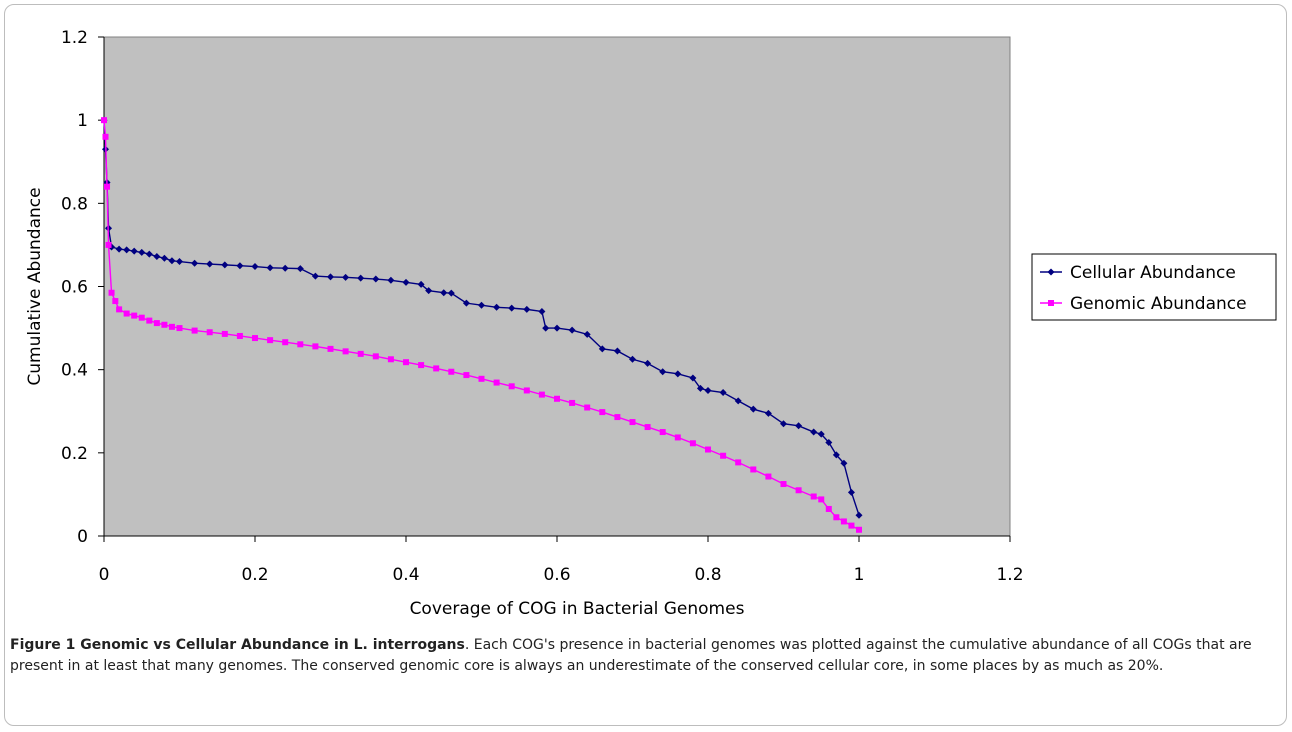  I want to click on x-axis-title: Coverage of COG in Bacterial Genomes, so click(577, 609).